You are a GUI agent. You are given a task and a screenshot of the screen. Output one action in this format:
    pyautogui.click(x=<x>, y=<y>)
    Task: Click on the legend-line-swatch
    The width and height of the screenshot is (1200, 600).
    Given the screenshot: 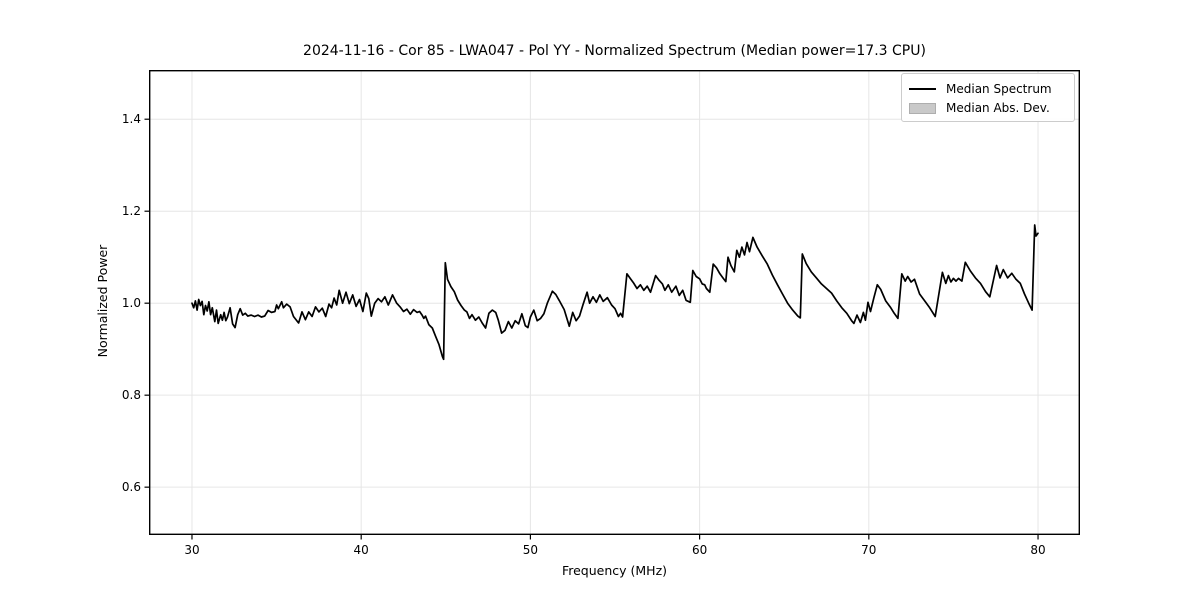 What is the action you would take?
    pyautogui.click(x=922, y=89)
    